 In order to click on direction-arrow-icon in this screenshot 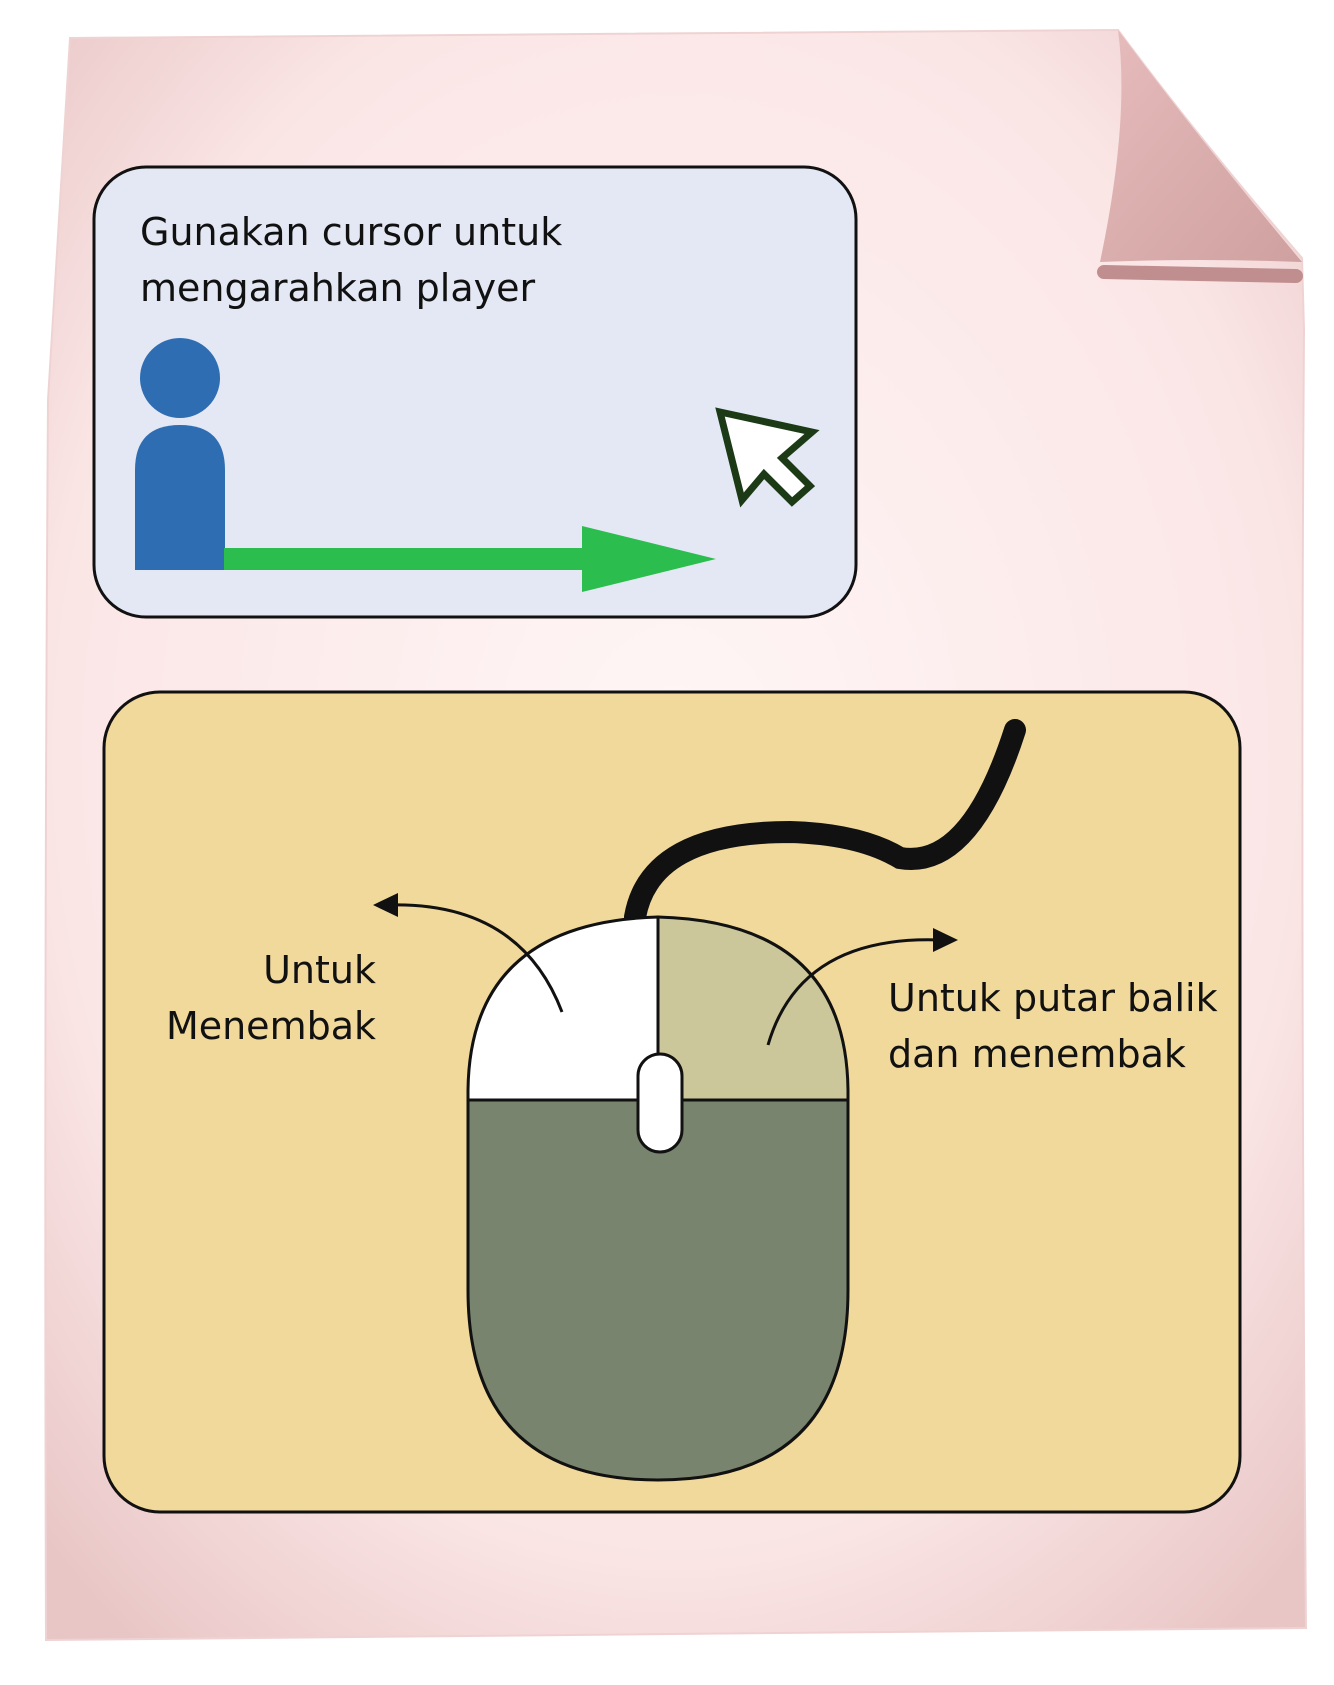, I will do `click(470, 559)`.